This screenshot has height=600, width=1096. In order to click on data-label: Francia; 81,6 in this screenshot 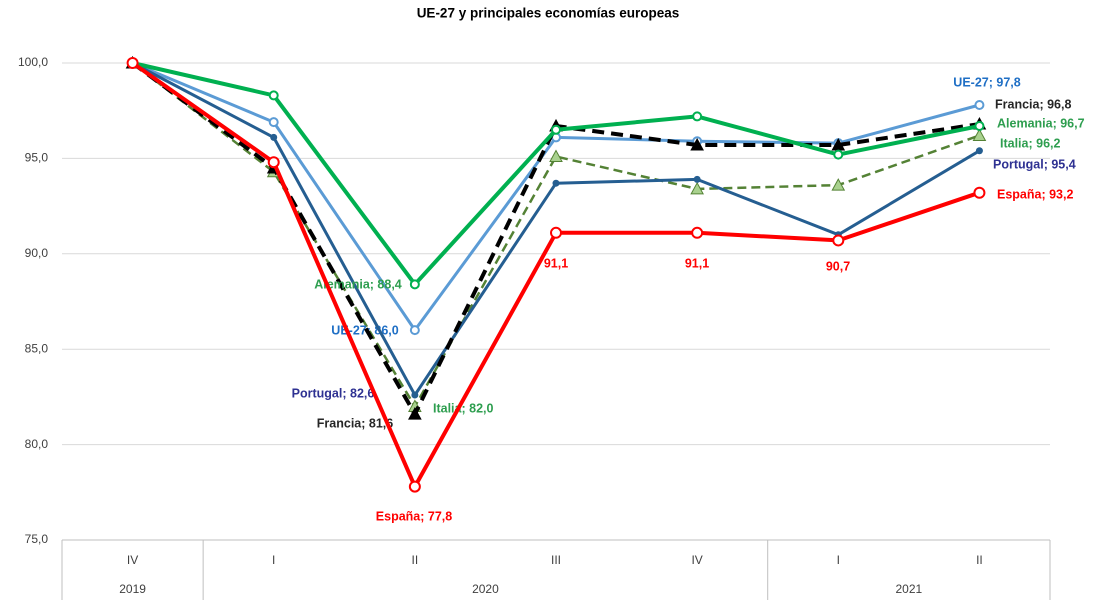, I will do `click(355, 423)`.